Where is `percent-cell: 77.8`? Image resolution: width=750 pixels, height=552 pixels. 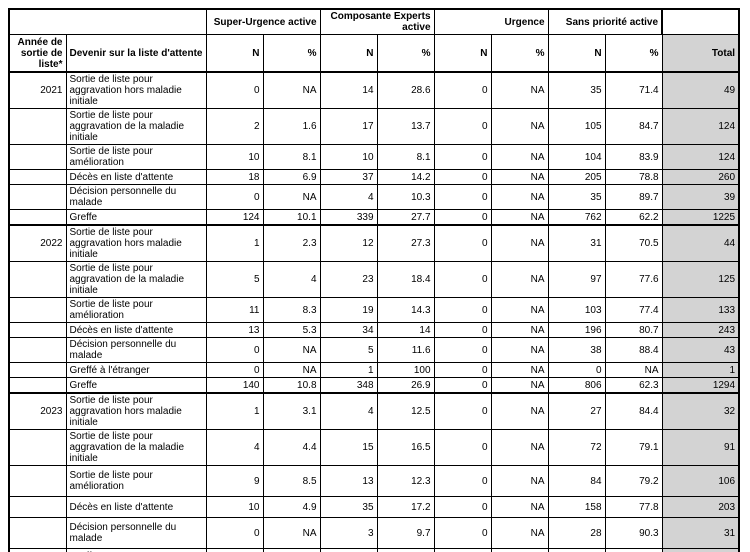
percent-cell: 77.8 is located at coordinates (633, 507).